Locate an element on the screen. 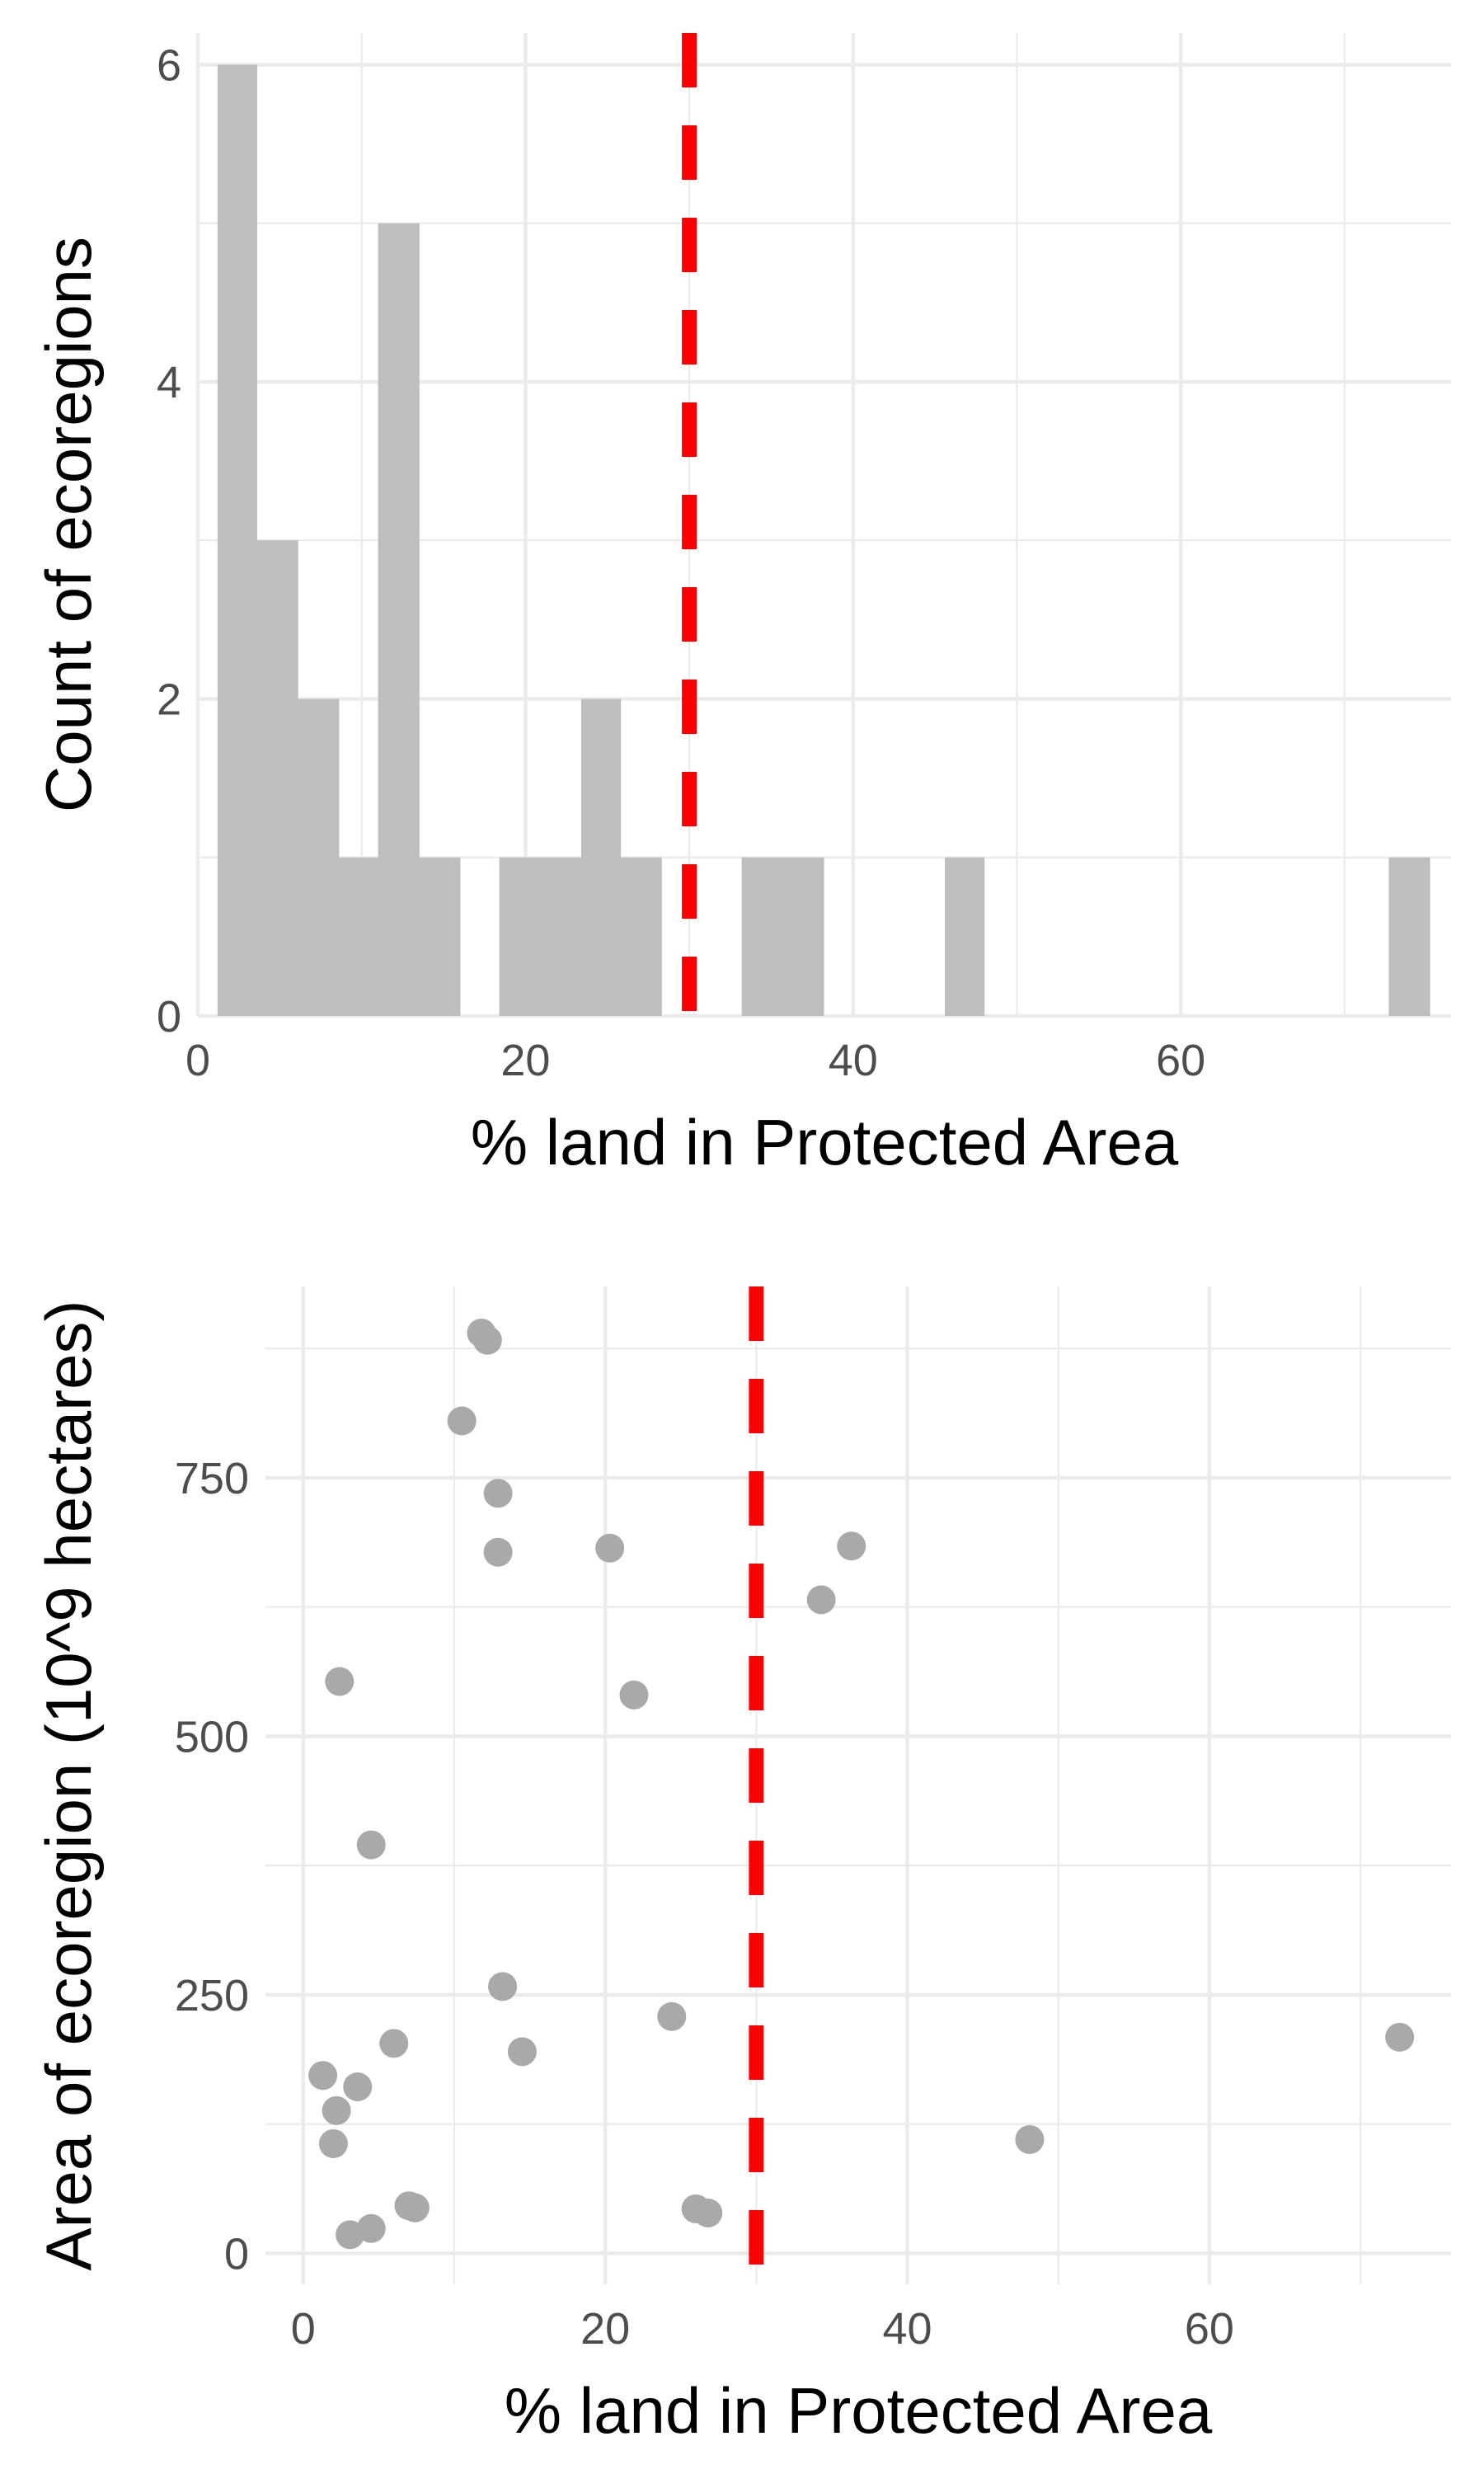 This screenshot has width=1484, height=2474. y-tick-label: 250 is located at coordinates (212, 1995).